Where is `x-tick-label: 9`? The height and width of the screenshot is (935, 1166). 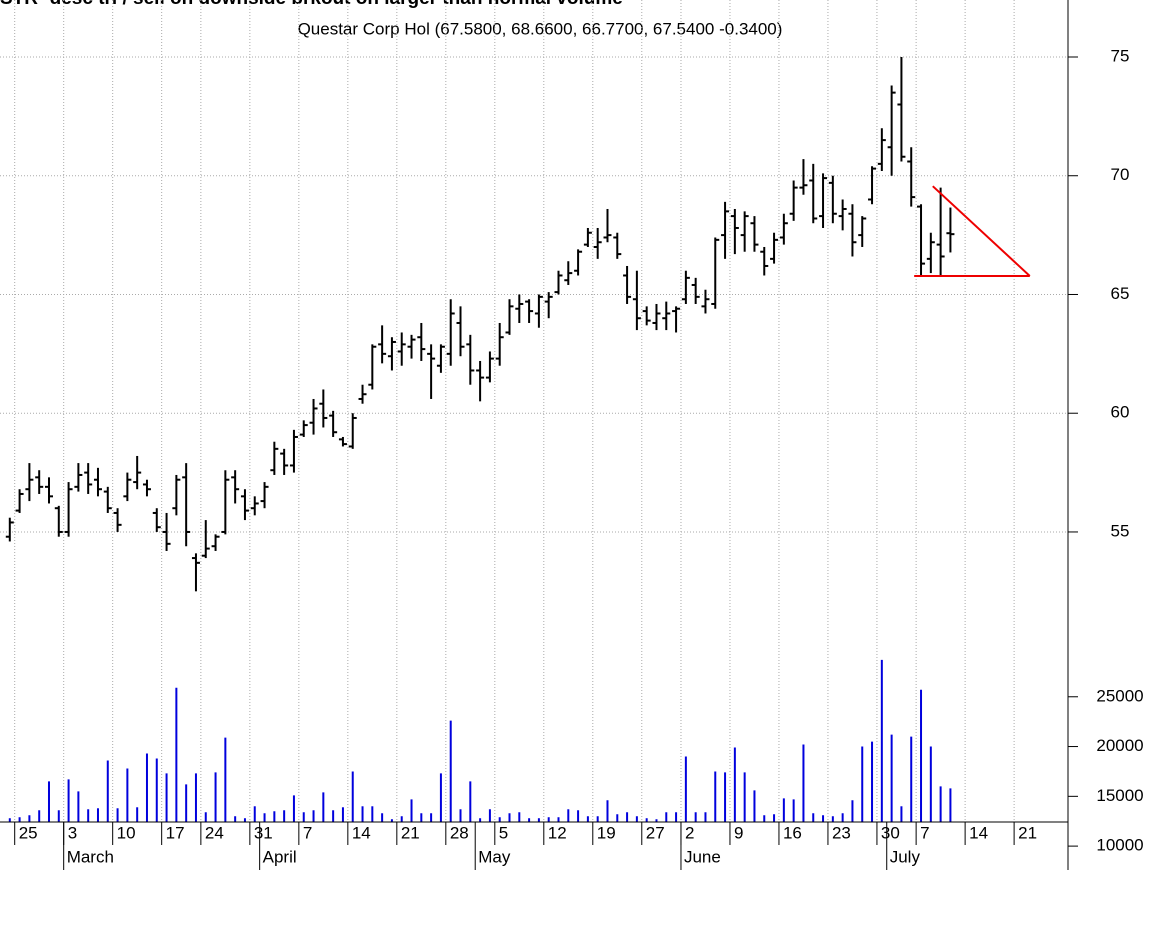
x-tick-label: 9 is located at coordinates (738, 832).